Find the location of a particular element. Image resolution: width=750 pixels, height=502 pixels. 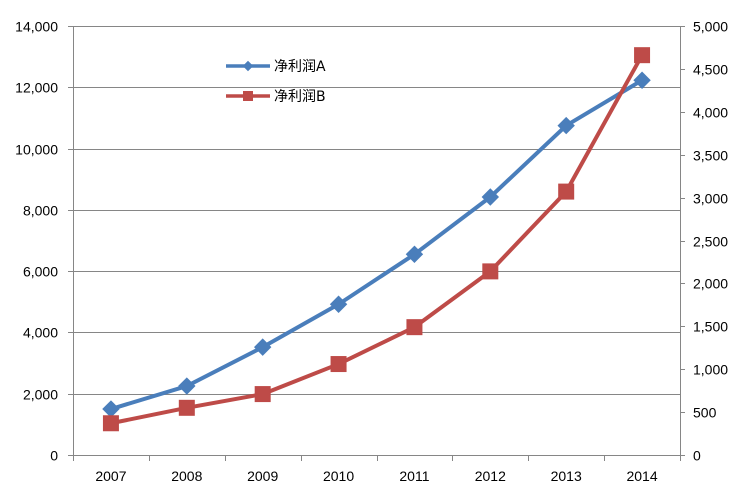

left-axis-tick-label: 2,000 is located at coordinates (40, 395).